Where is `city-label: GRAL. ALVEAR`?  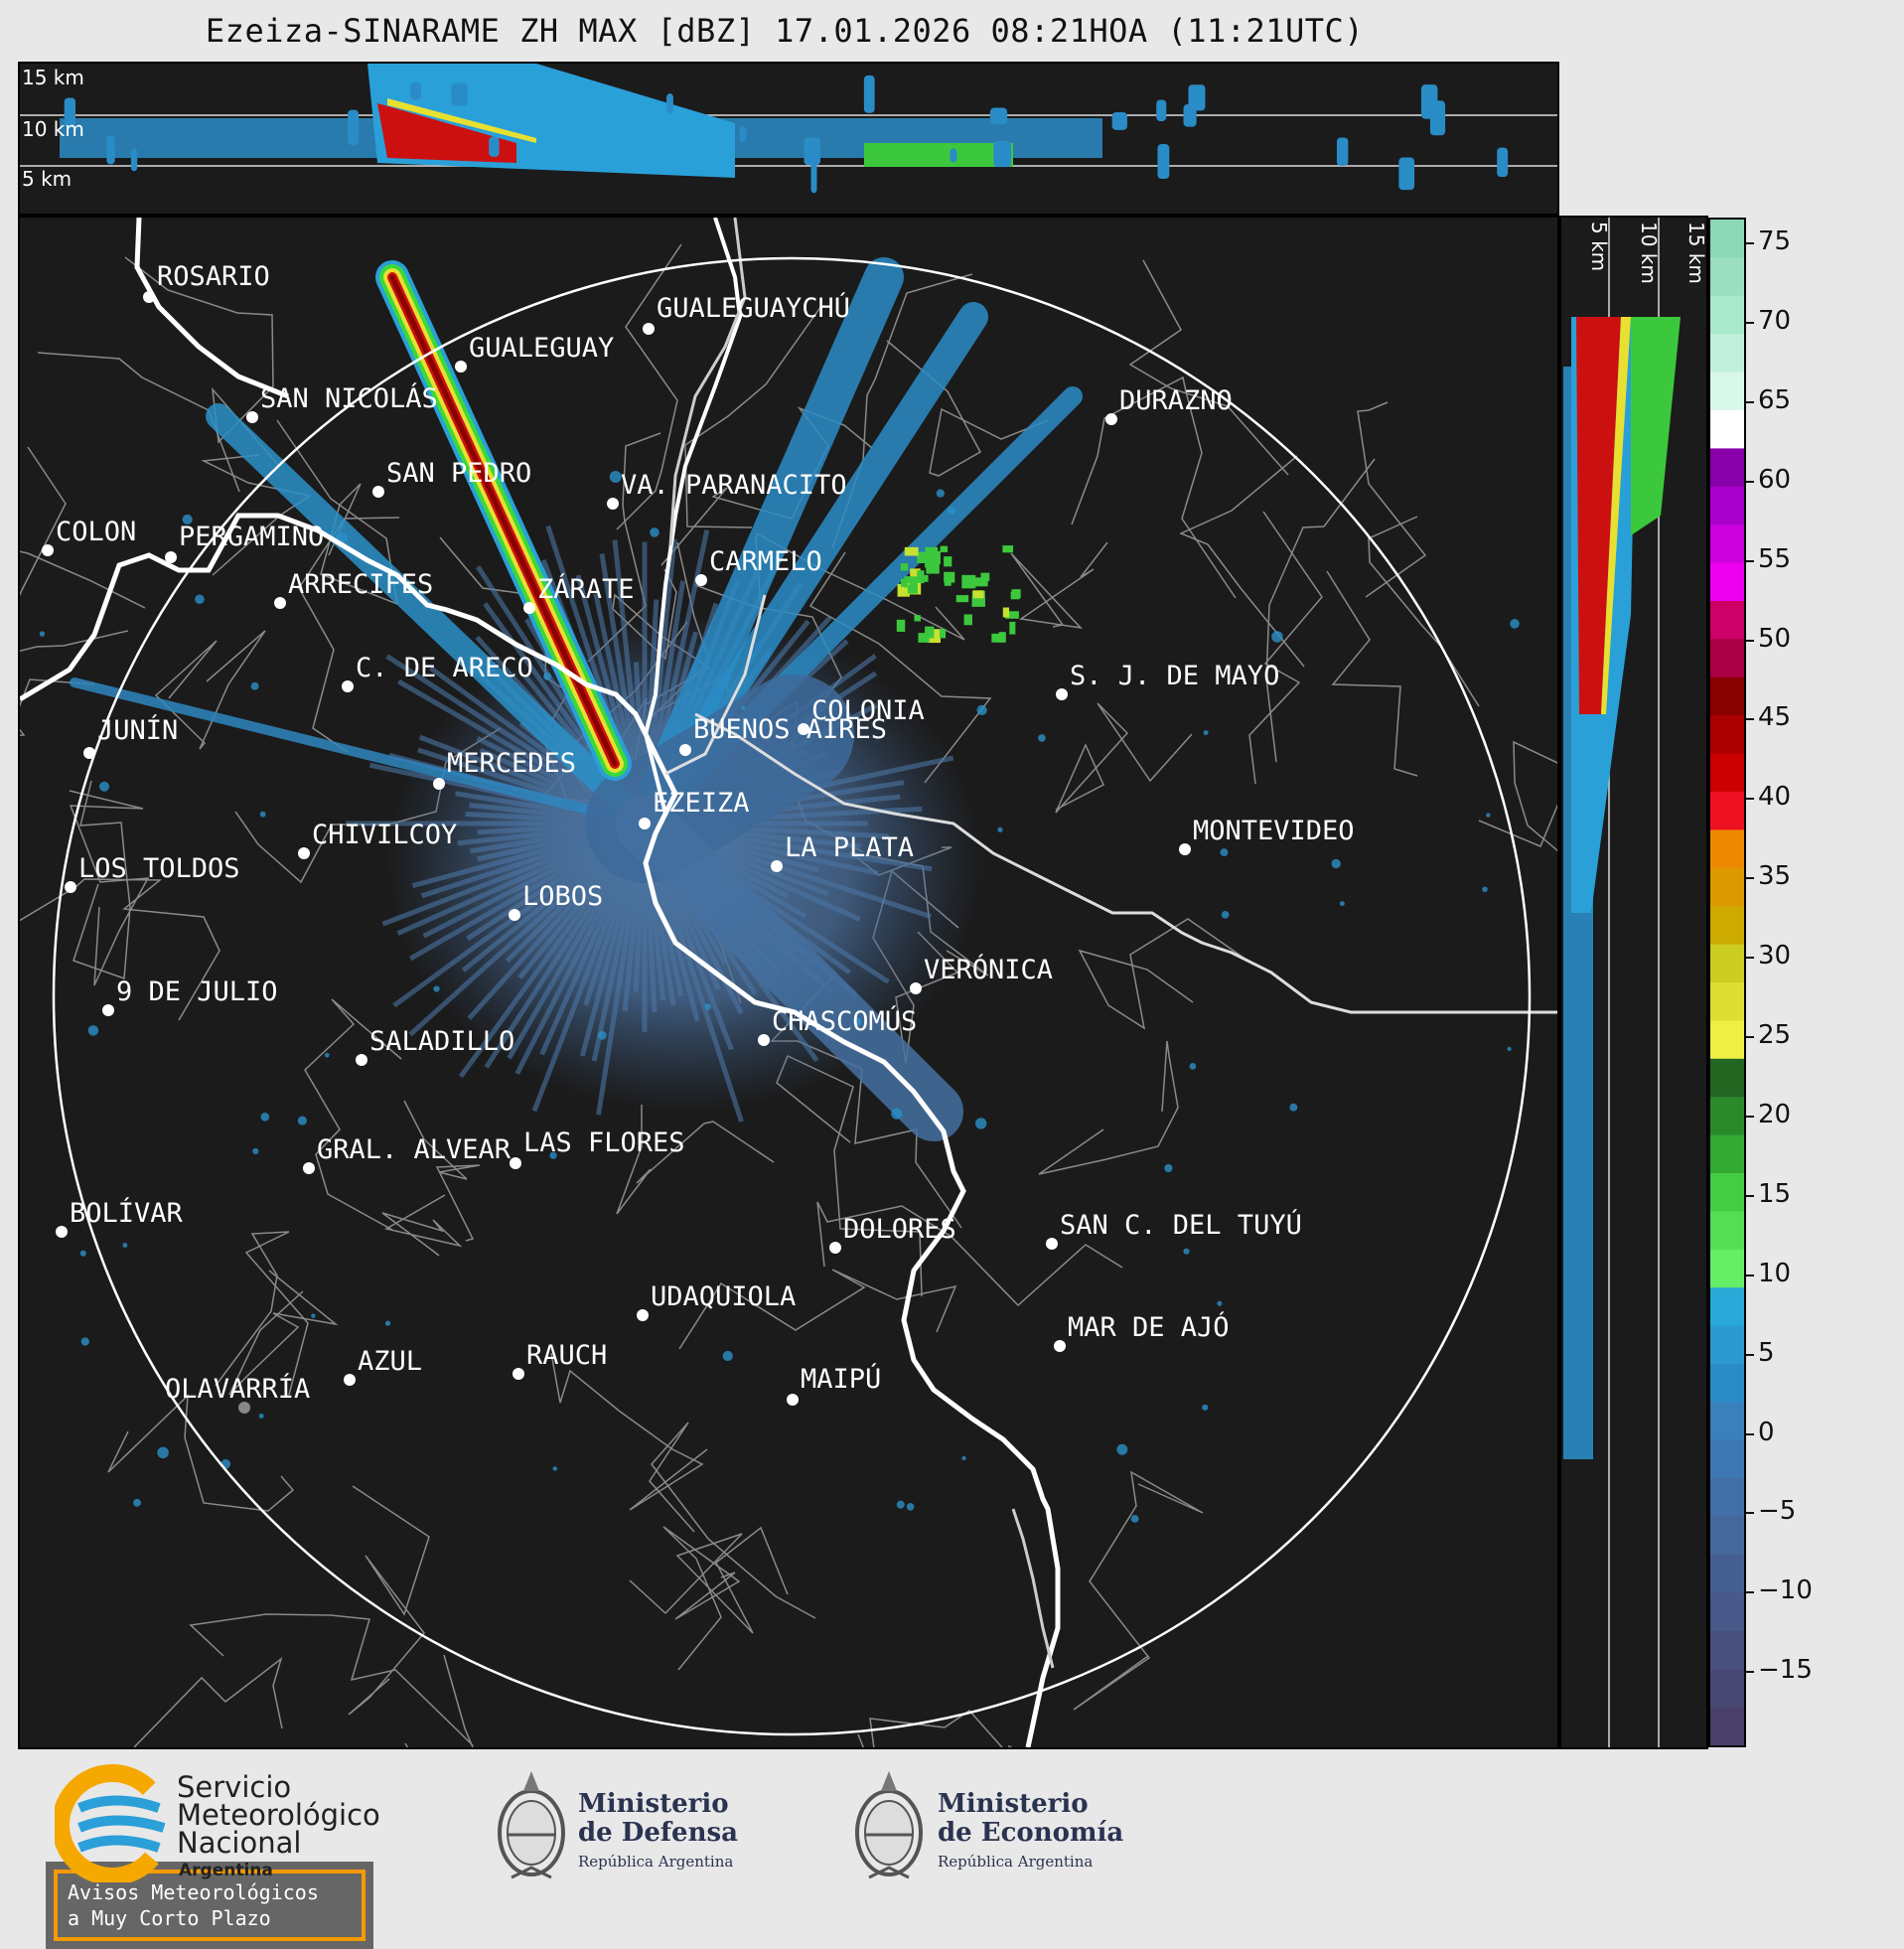 city-label: GRAL. ALVEAR is located at coordinates (414, 1149).